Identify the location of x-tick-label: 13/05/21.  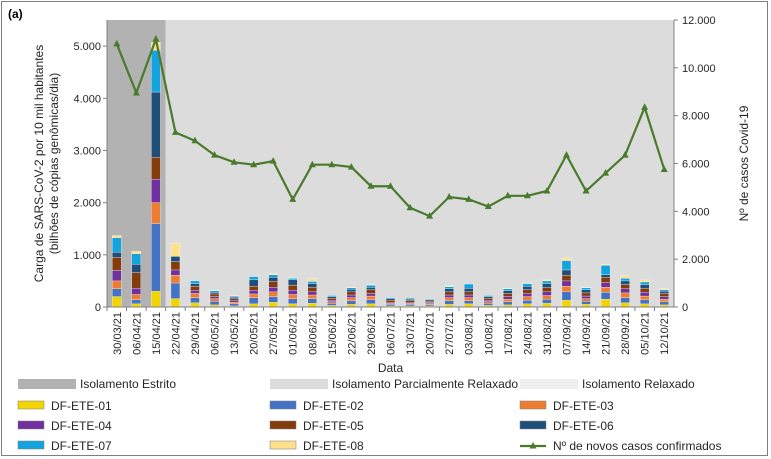
(235, 333).